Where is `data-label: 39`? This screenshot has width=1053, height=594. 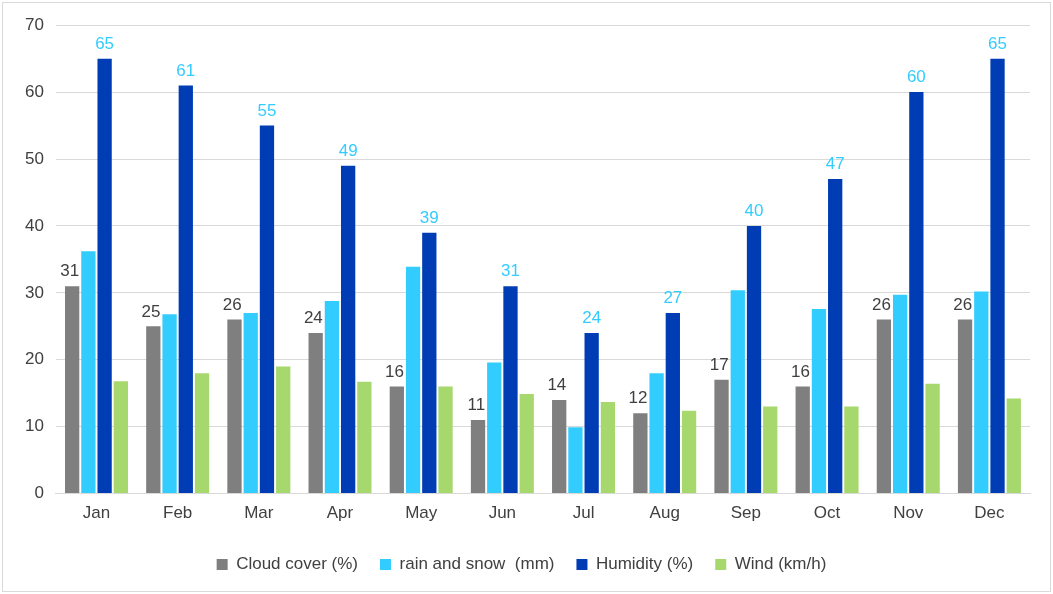
data-label: 39 is located at coordinates (429, 217).